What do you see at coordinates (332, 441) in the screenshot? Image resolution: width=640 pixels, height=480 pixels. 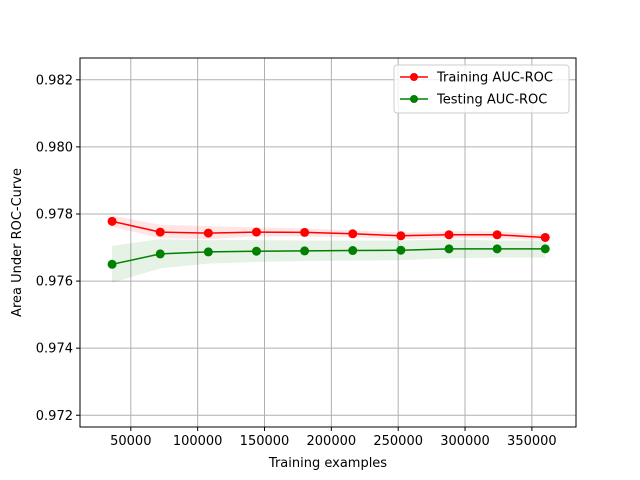 I see `x-tick-label: 200000` at bounding box center [332, 441].